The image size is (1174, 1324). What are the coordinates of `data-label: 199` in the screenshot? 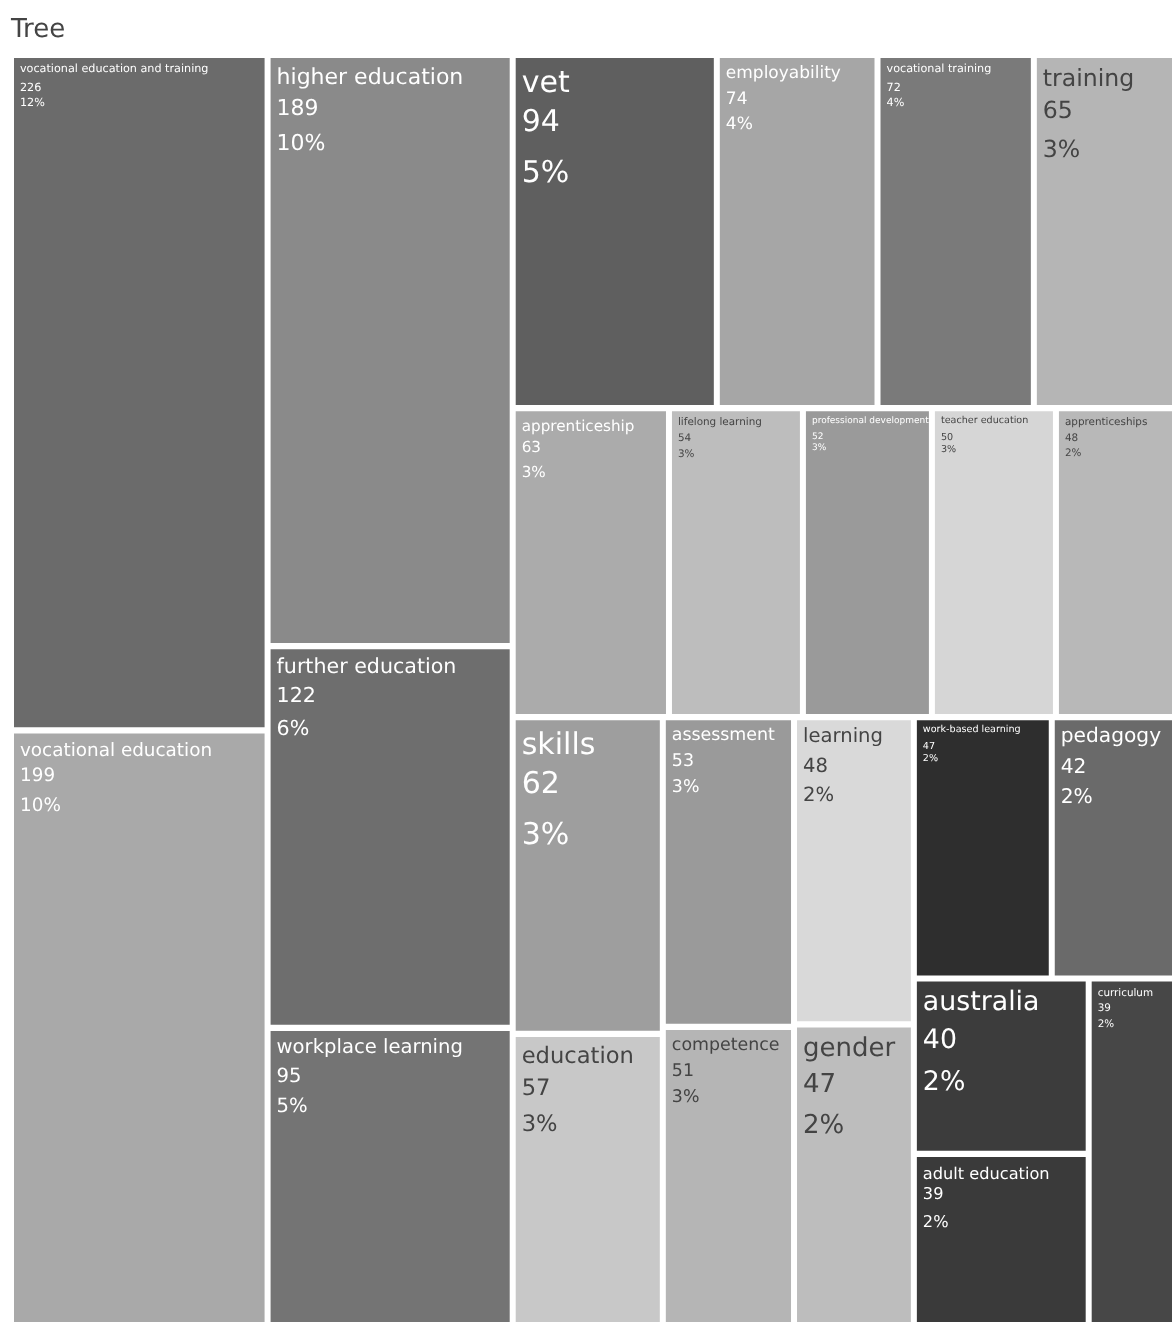 It's located at (38, 776).